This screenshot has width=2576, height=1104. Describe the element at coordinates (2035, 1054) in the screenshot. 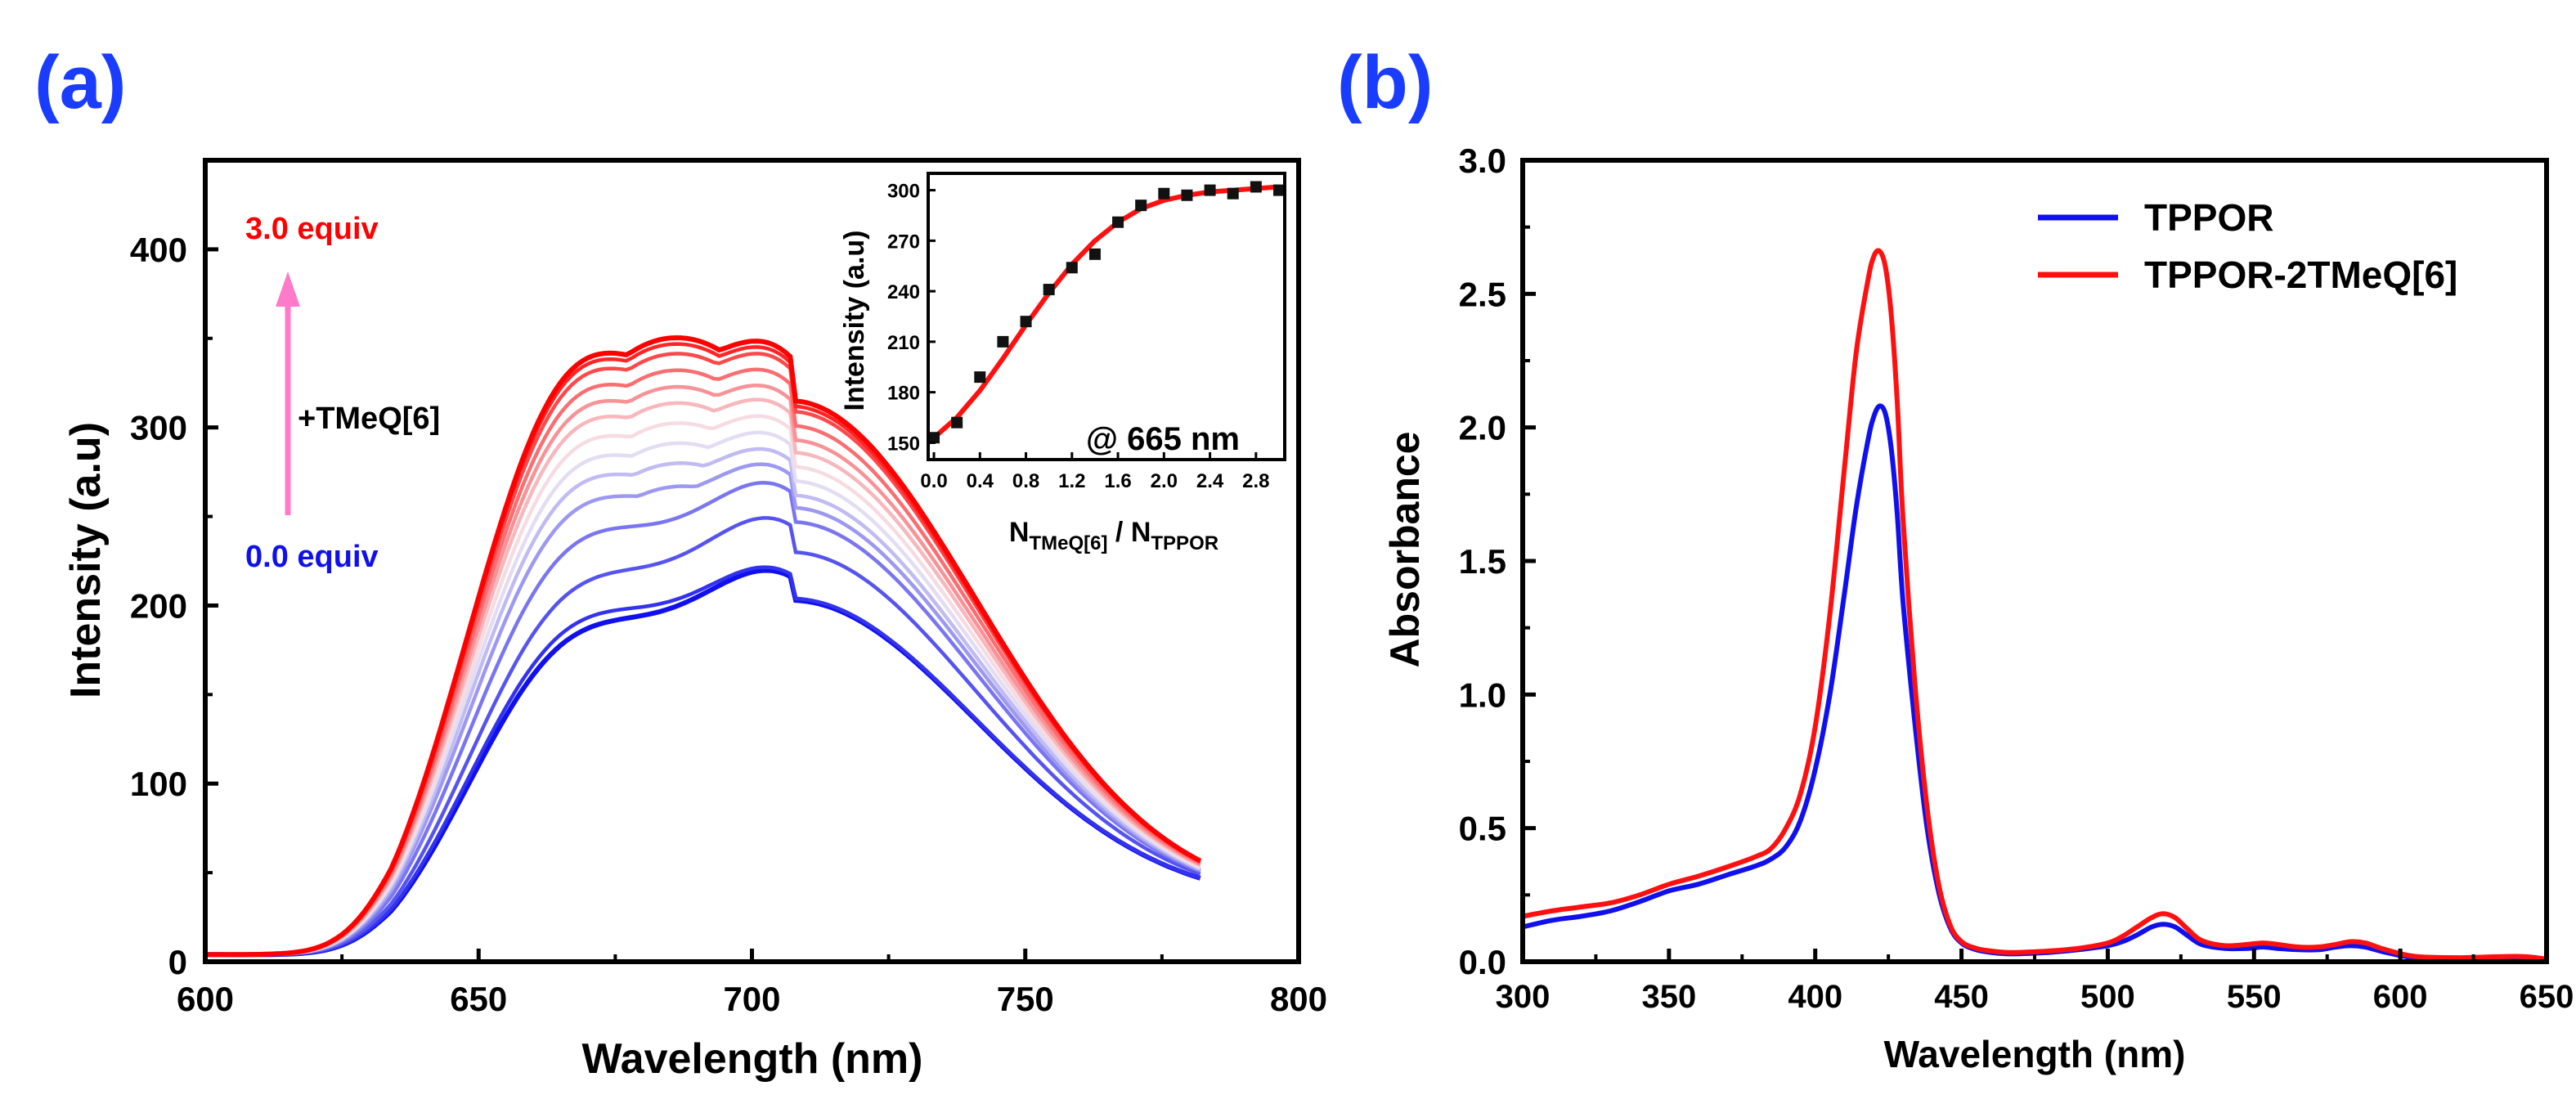

I see `panel-b-x-axis-label: Wavelength (nm)` at that location.